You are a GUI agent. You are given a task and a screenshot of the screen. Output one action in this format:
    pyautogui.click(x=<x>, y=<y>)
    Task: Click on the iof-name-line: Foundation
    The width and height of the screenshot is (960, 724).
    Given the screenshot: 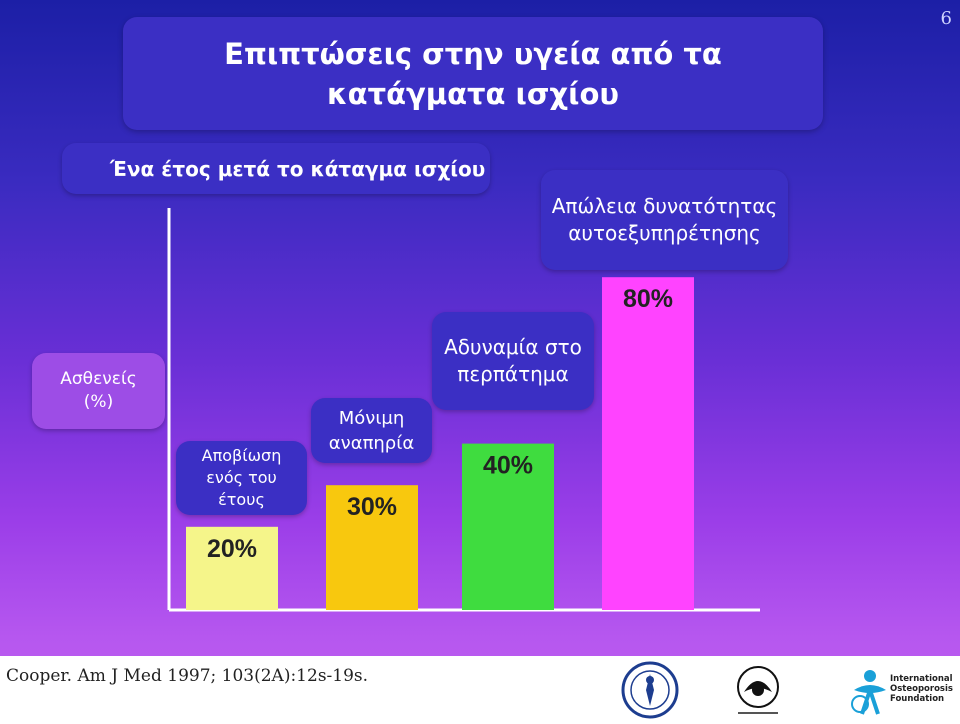 What is the action you would take?
    pyautogui.click(x=917, y=699)
    